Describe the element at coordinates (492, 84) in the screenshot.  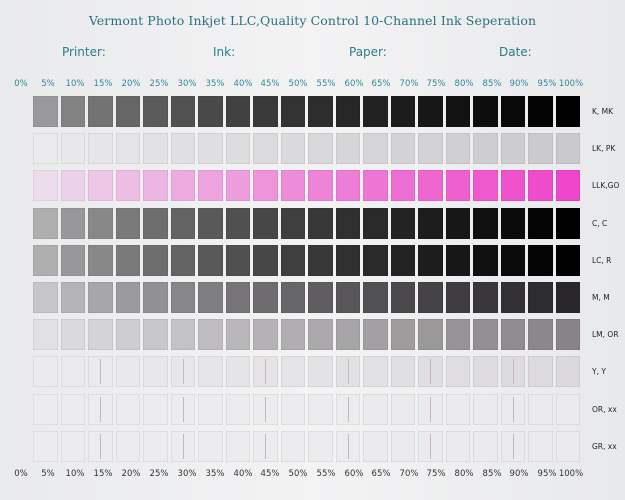
I see `header-percent-label: 85%` at that location.